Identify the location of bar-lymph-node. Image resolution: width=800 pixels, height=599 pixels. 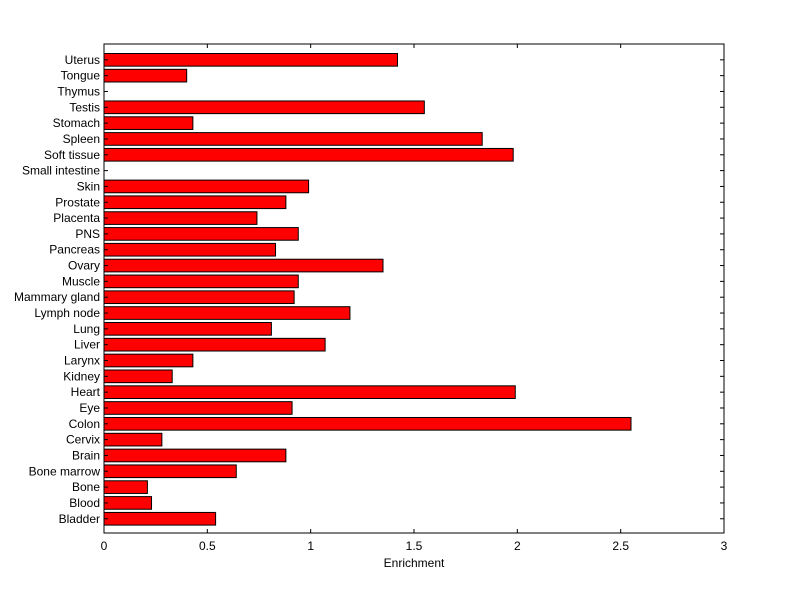
(227, 313).